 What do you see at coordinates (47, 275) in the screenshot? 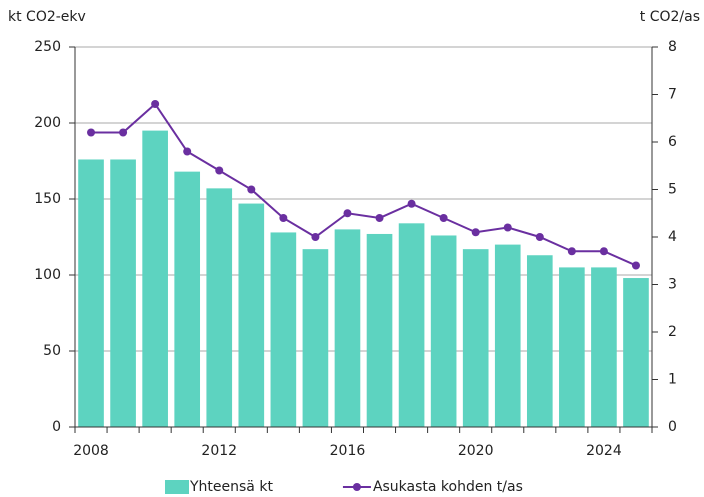
I see `y-tick-label: 100` at bounding box center [47, 275].